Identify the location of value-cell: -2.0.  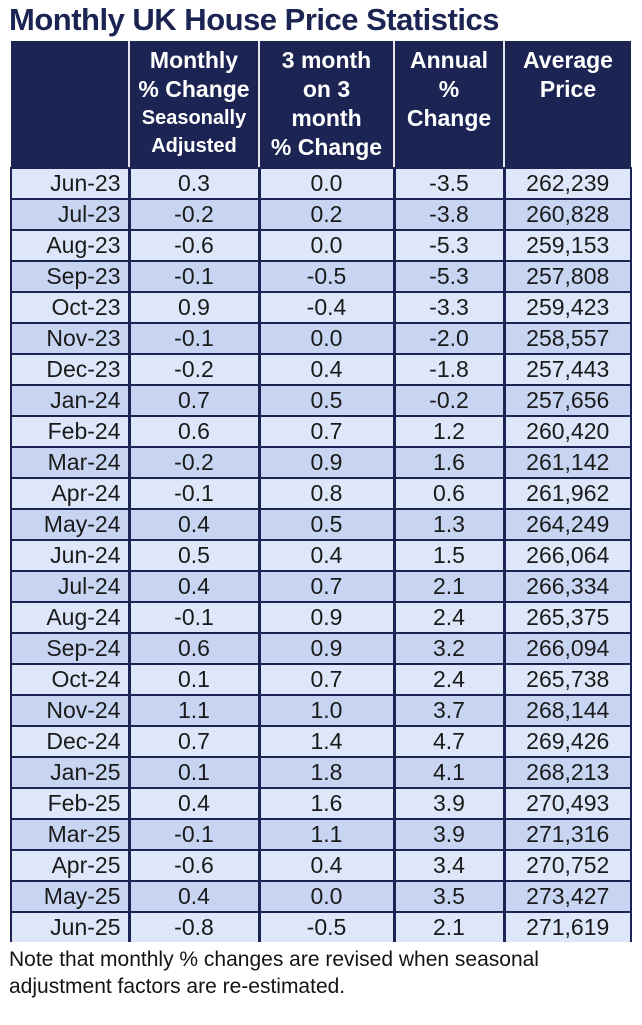
(448, 338).